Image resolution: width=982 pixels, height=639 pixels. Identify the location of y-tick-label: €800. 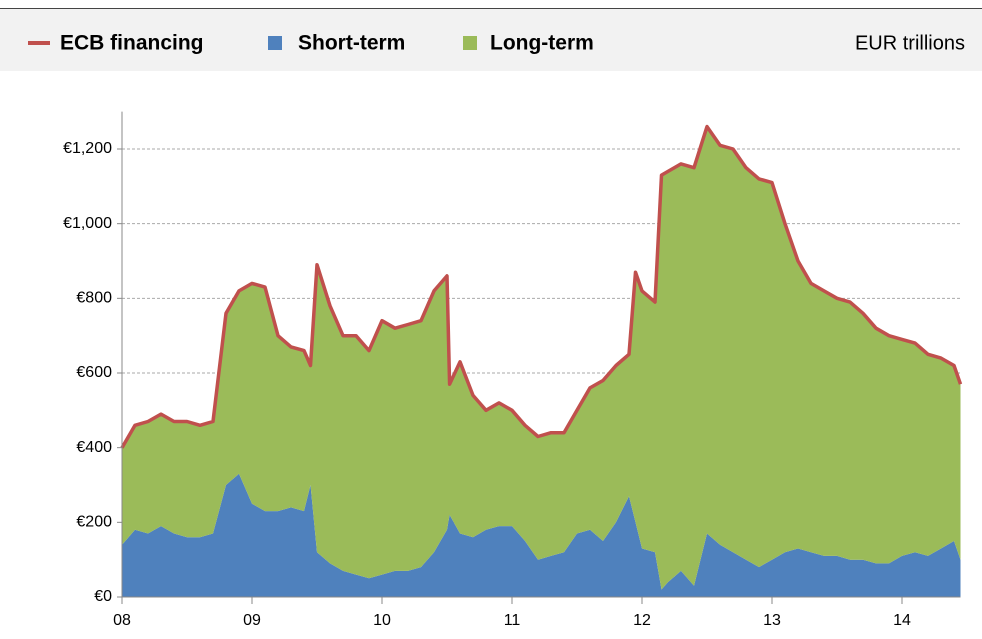
(94, 298).